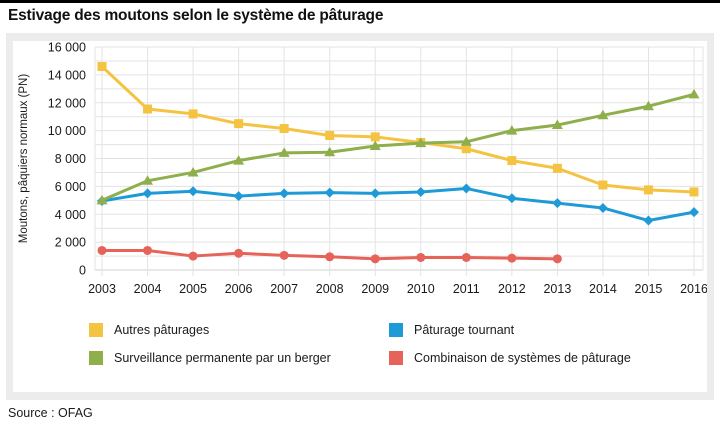  What do you see at coordinates (649, 289) in the screenshot?
I see `x-tick-label: 2015` at bounding box center [649, 289].